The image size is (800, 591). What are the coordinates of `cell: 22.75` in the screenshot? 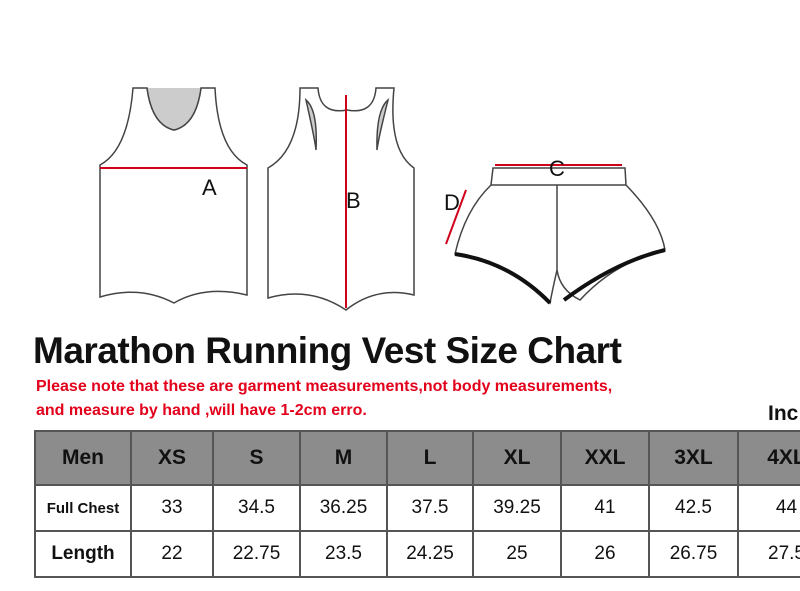 It's located at (256, 554).